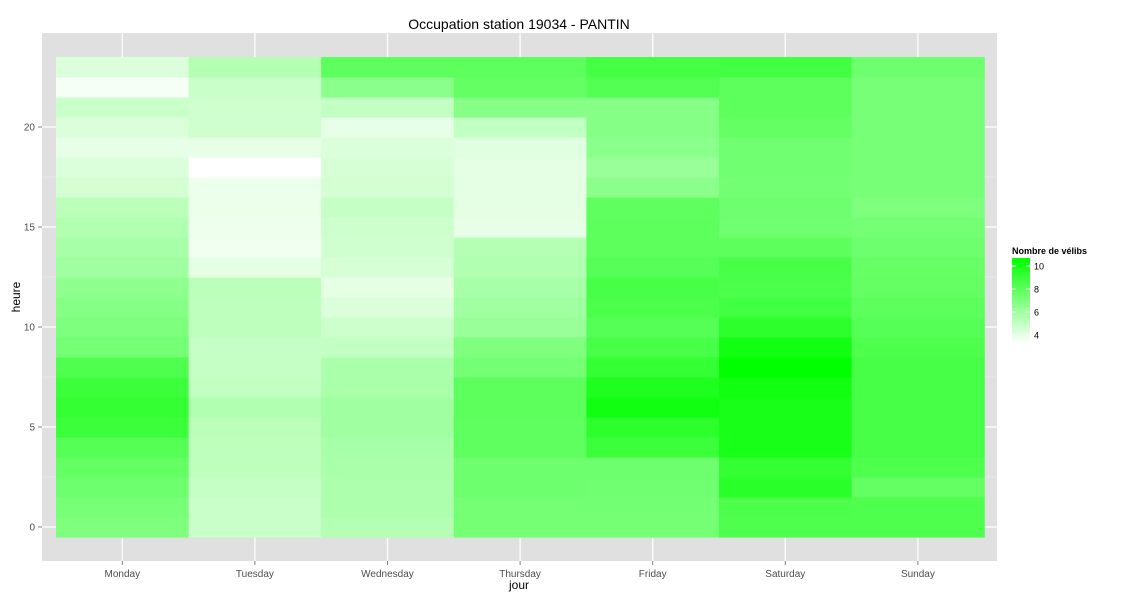 This screenshot has height=600, width=1125. I want to click on y-axis-ticks: 0 5 10 15 20, so click(33, 328).